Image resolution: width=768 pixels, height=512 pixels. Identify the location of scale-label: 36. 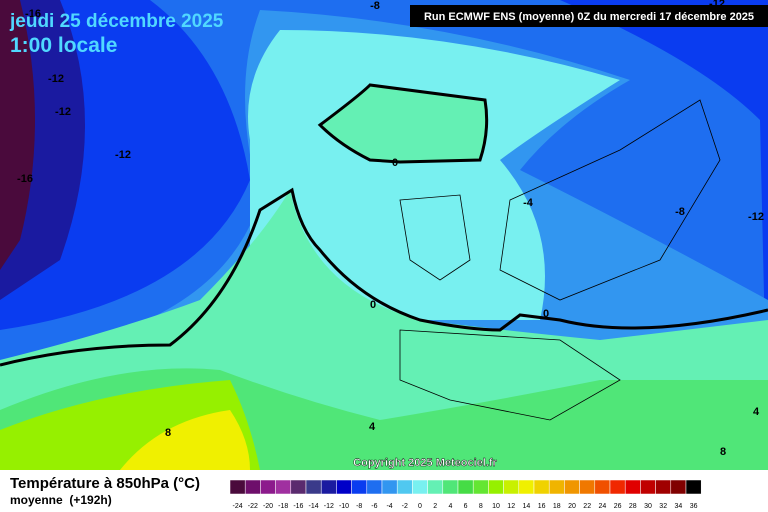
(694, 506).